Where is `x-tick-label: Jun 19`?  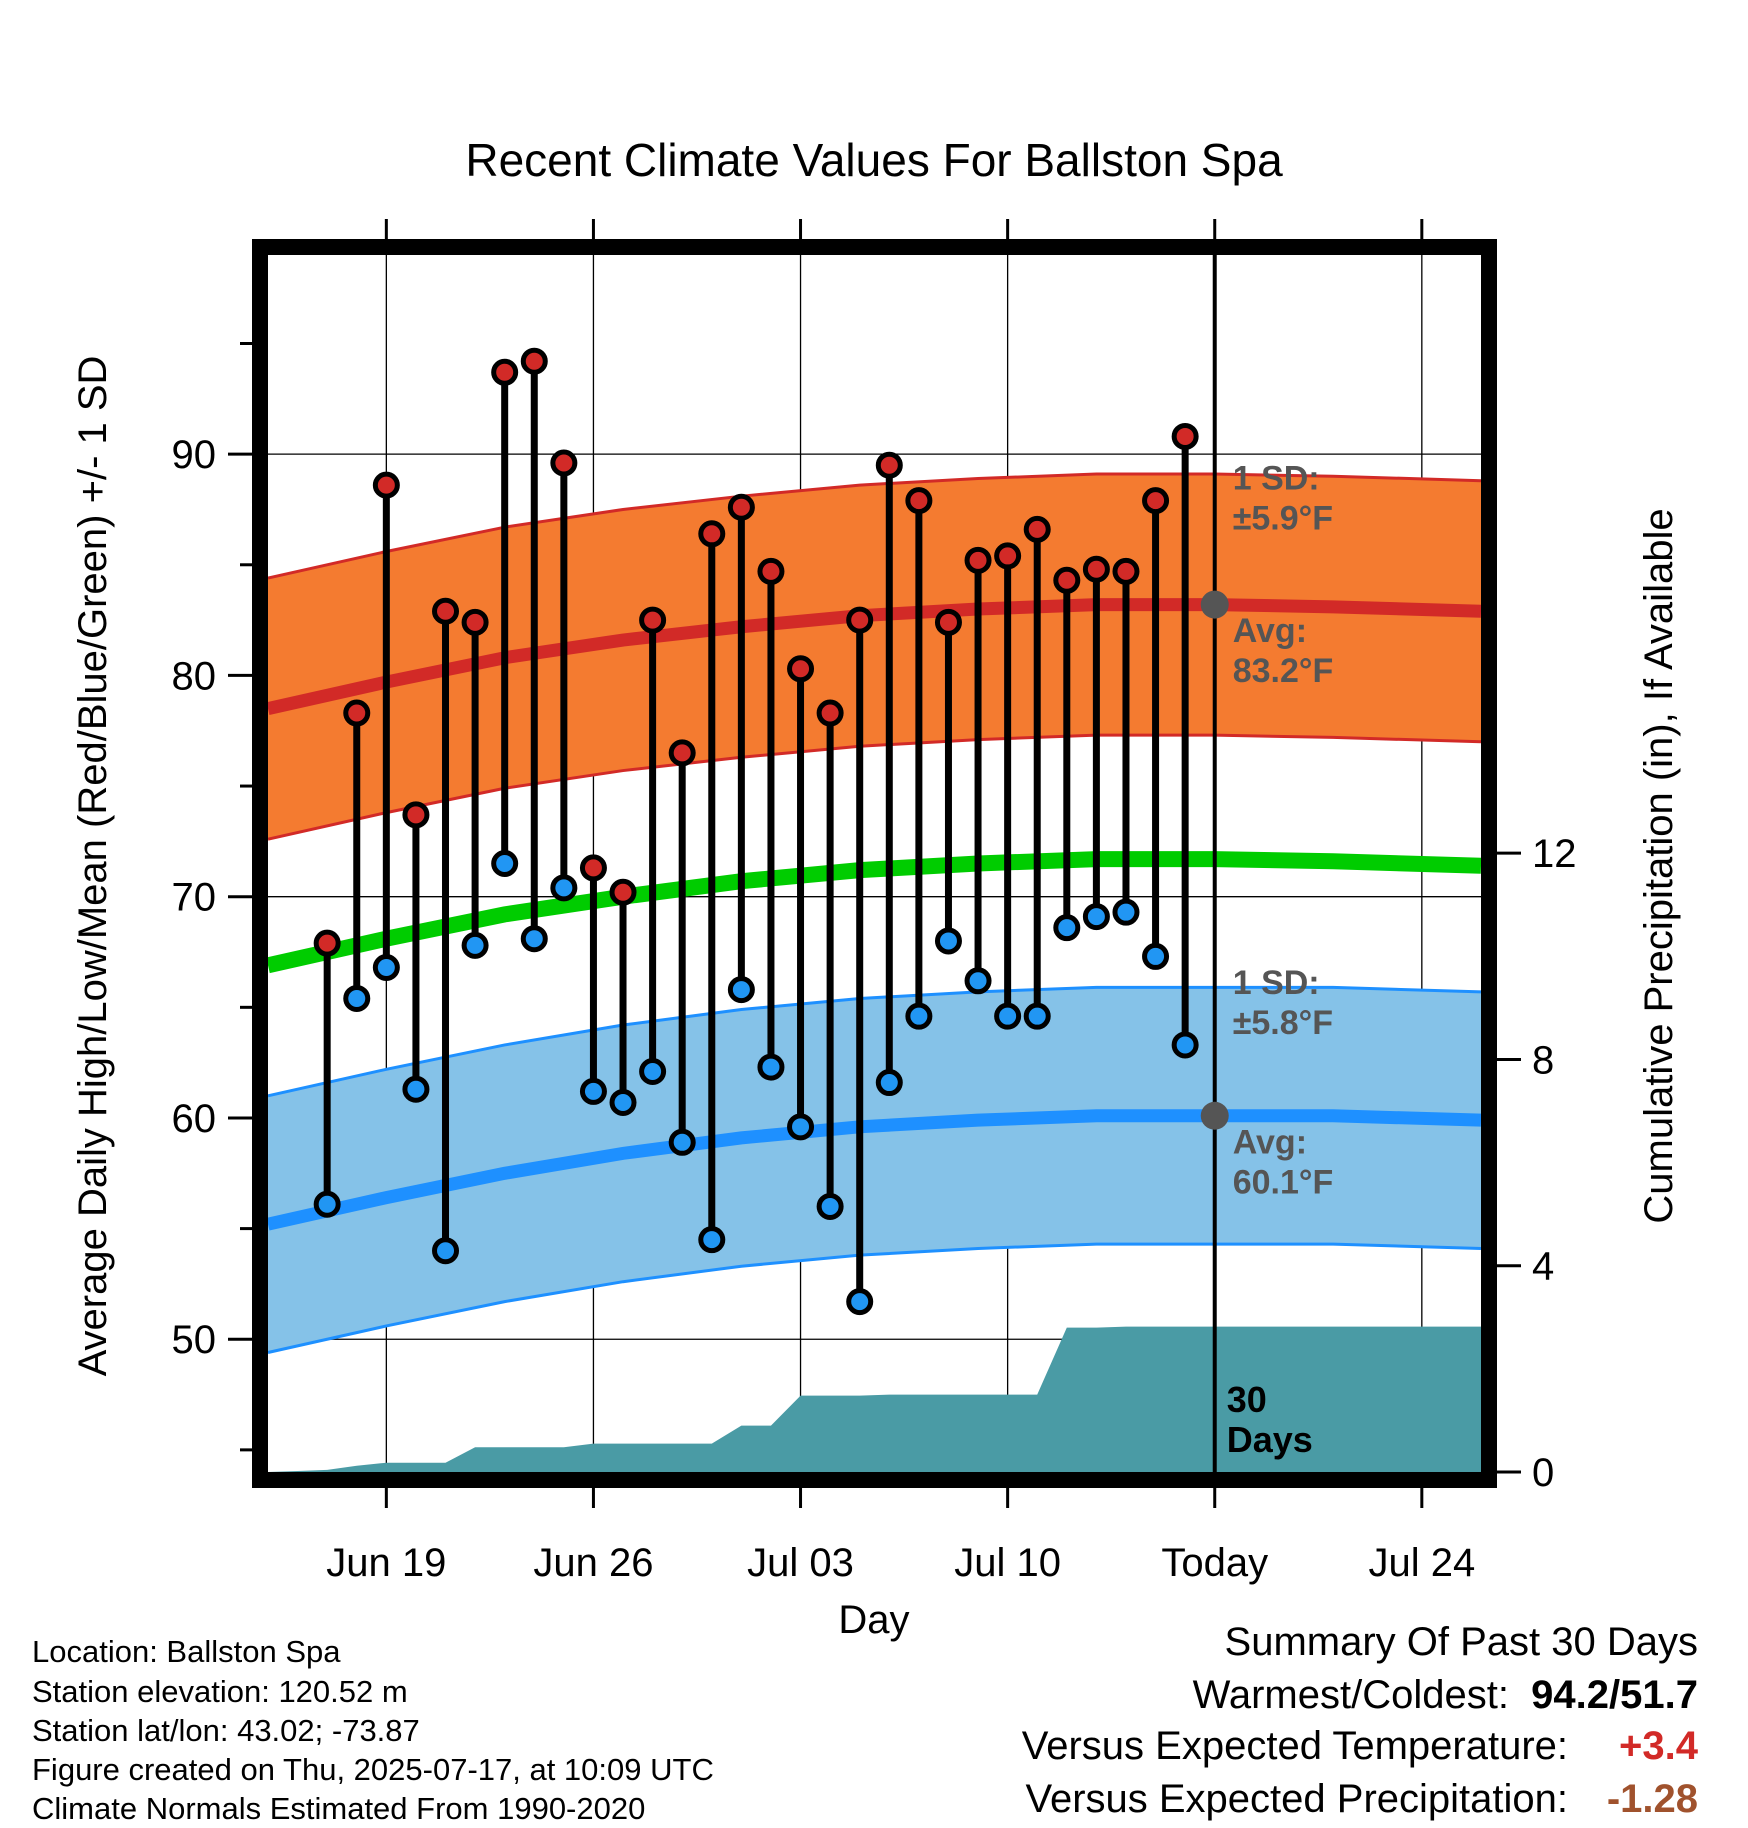
x-tick-label: Jun 19 is located at coordinates (386, 1563).